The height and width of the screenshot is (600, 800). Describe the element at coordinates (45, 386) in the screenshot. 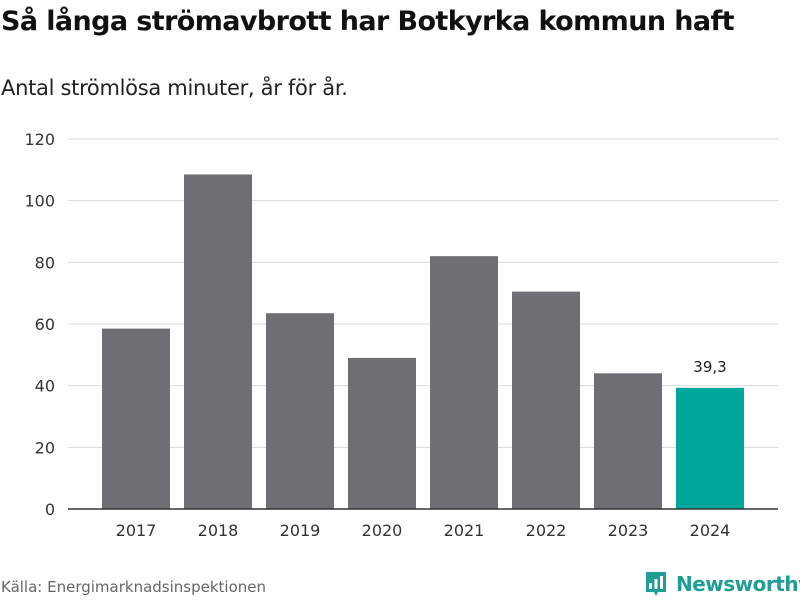

I see `y-tick-label-40: 40` at that location.